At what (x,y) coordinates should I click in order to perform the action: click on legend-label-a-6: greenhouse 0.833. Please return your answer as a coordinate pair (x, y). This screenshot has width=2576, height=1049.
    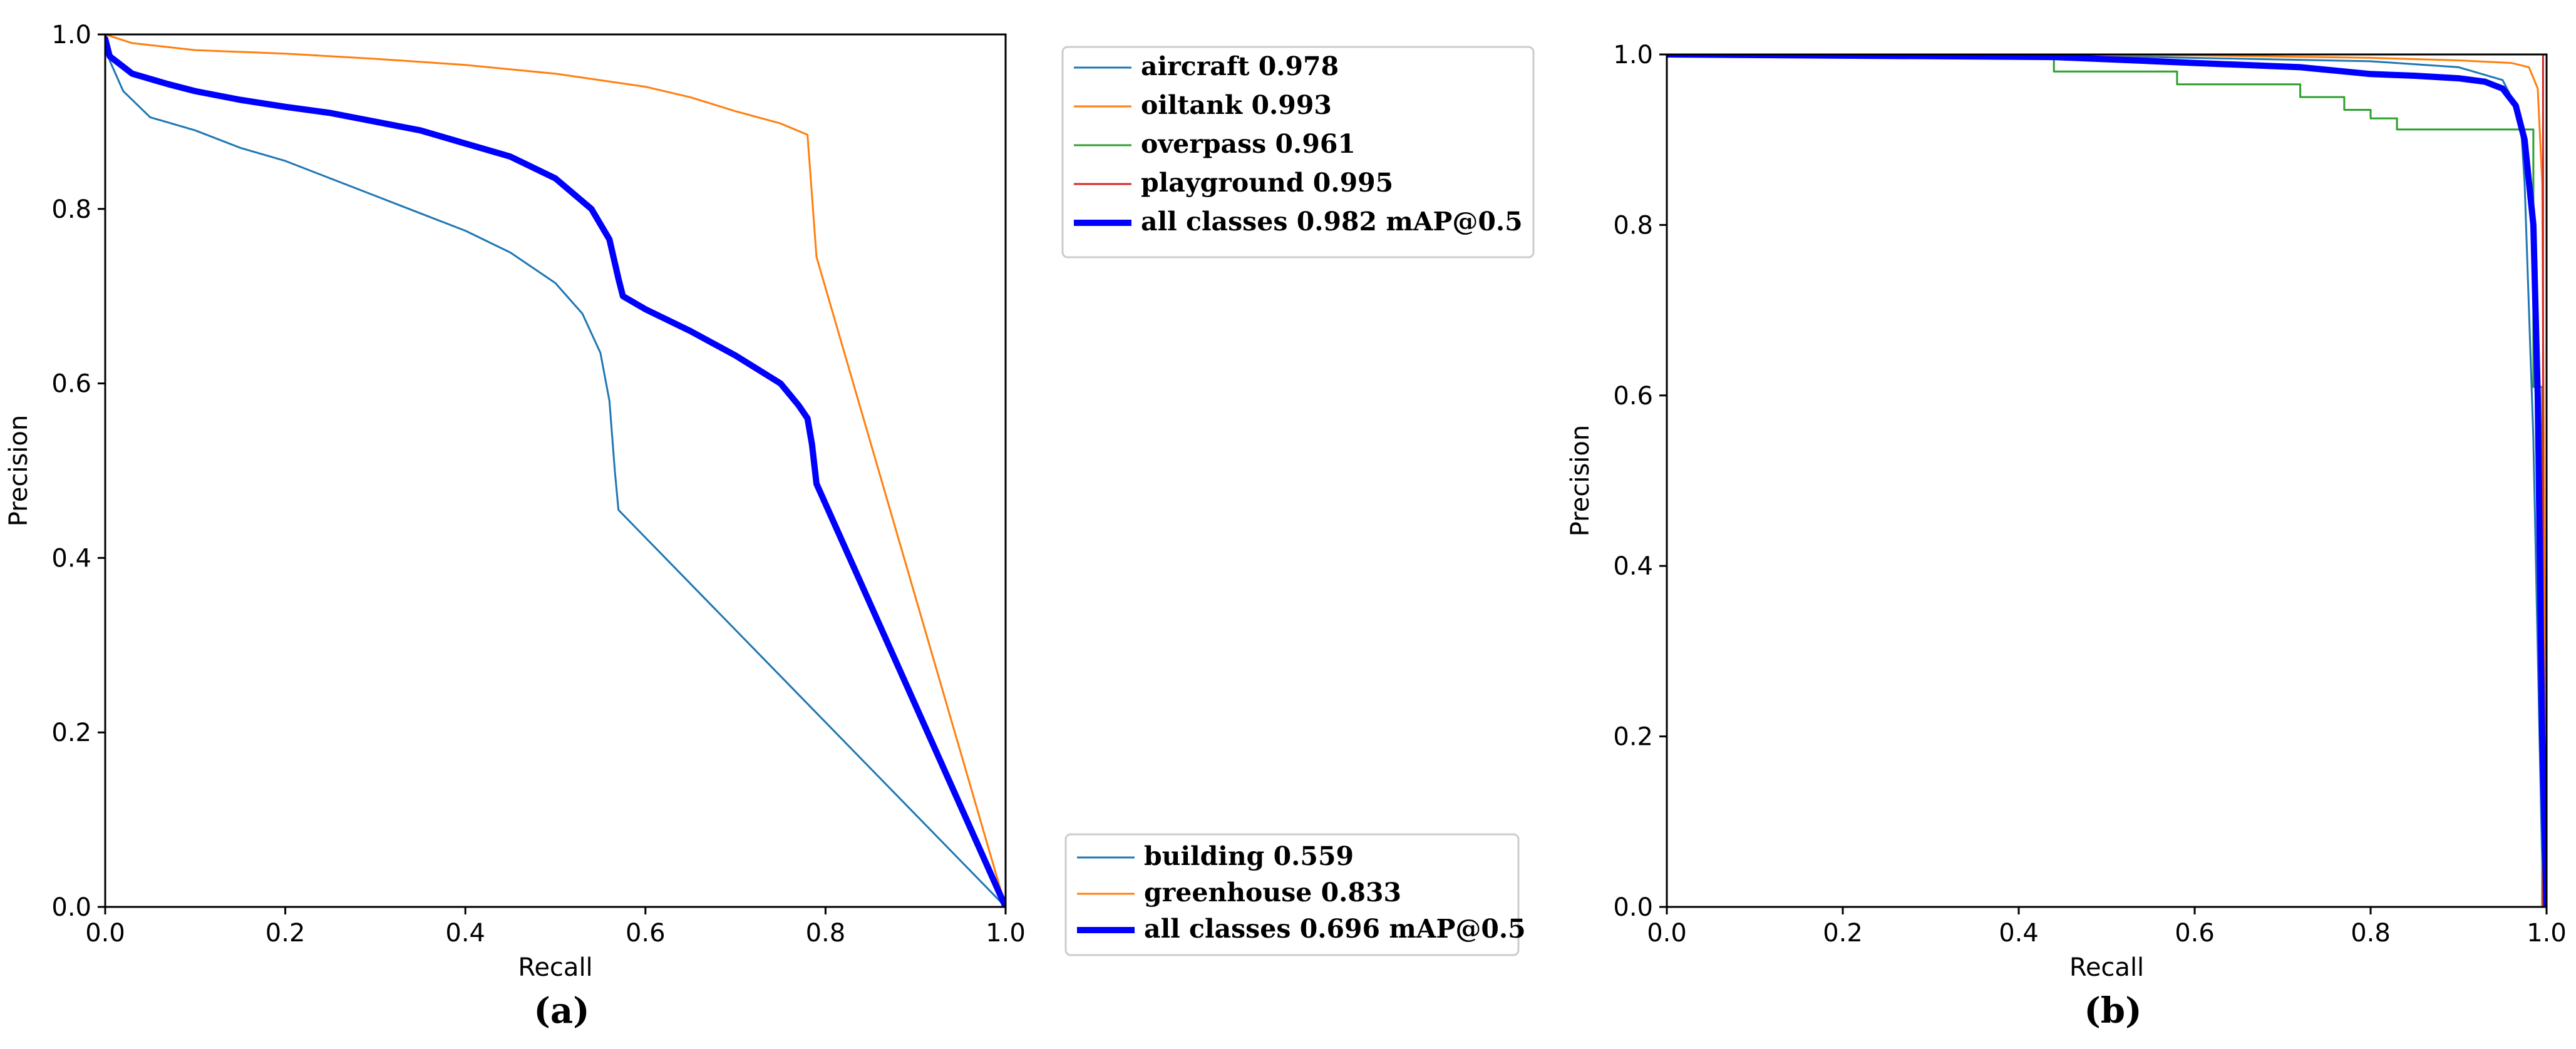
    Looking at the image, I should click on (1273, 893).